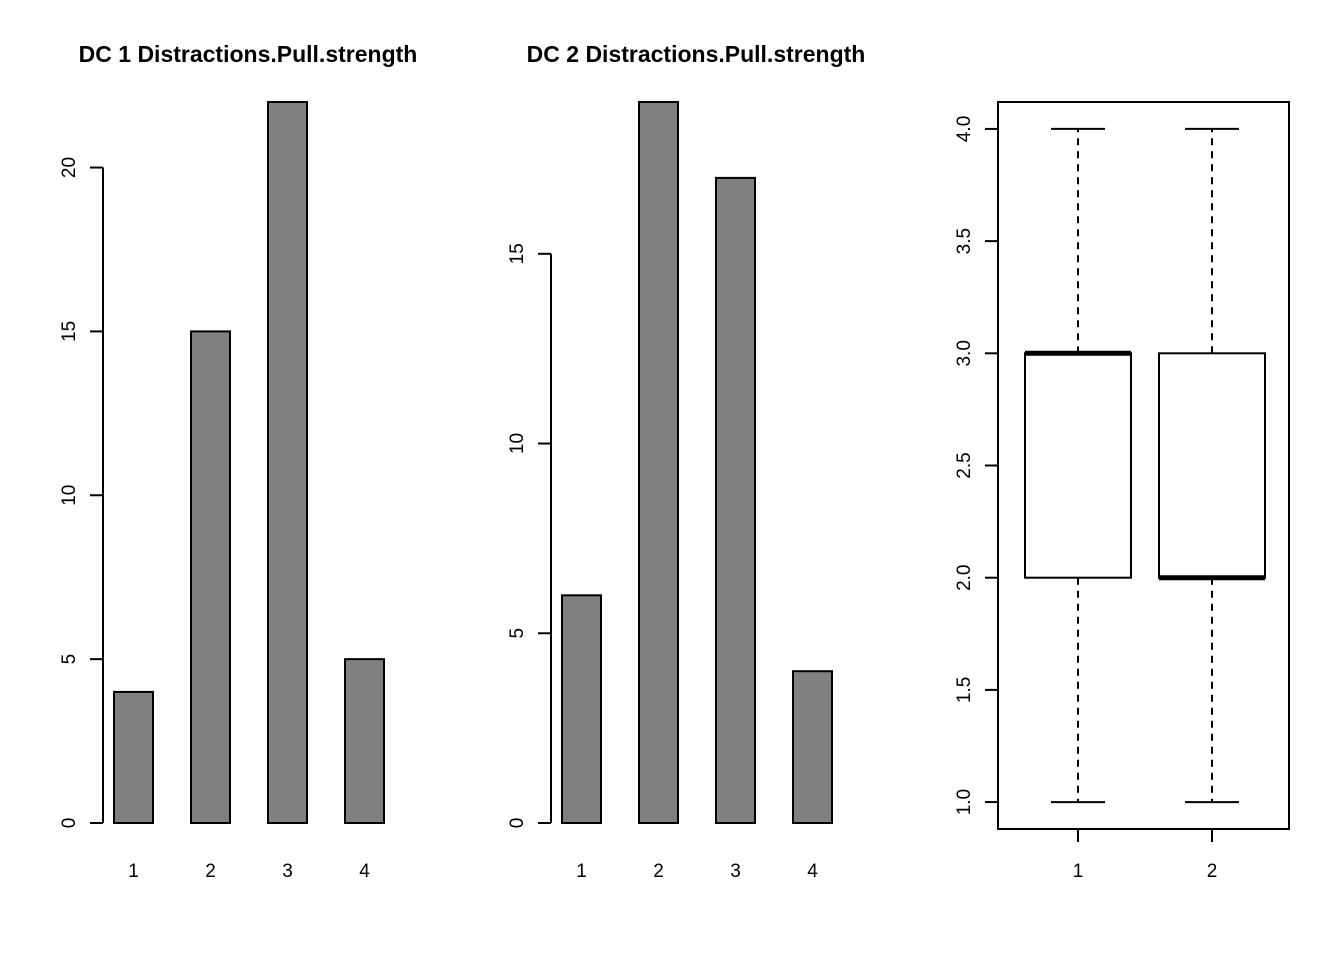 This screenshot has width=1344, height=960. Describe the element at coordinates (964, 241) in the screenshot. I see `y-tick-label: 3.5` at that location.